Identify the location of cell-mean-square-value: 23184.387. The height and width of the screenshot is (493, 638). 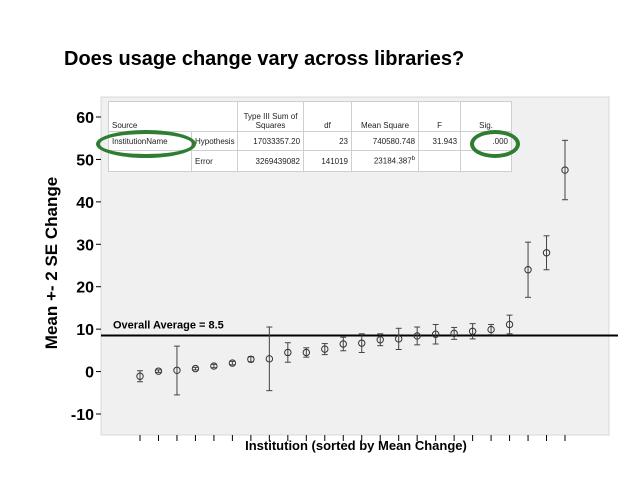
(392, 162).